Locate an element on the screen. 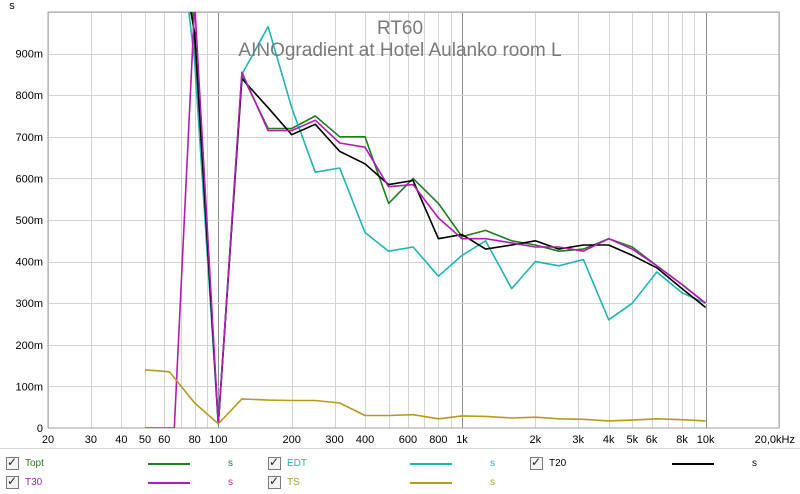 The width and height of the screenshot is (800, 494). y-tick-label: 400m is located at coordinates (29, 263).